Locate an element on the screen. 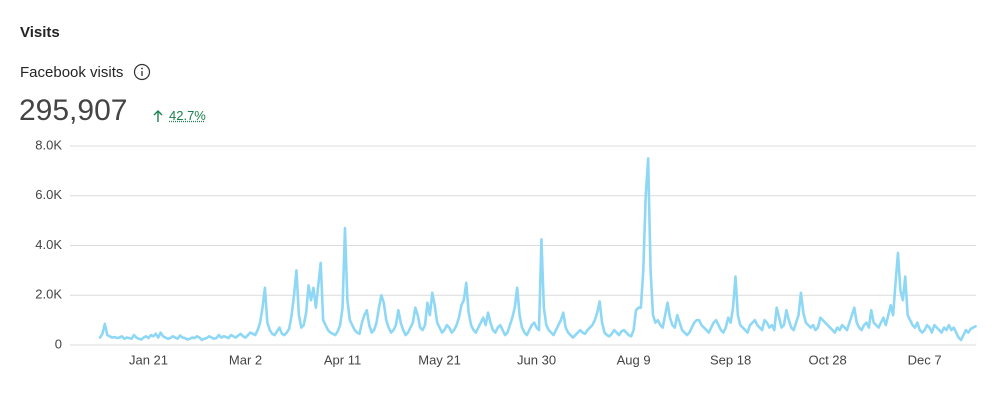  y-tick-label: 0 is located at coordinates (58, 343).